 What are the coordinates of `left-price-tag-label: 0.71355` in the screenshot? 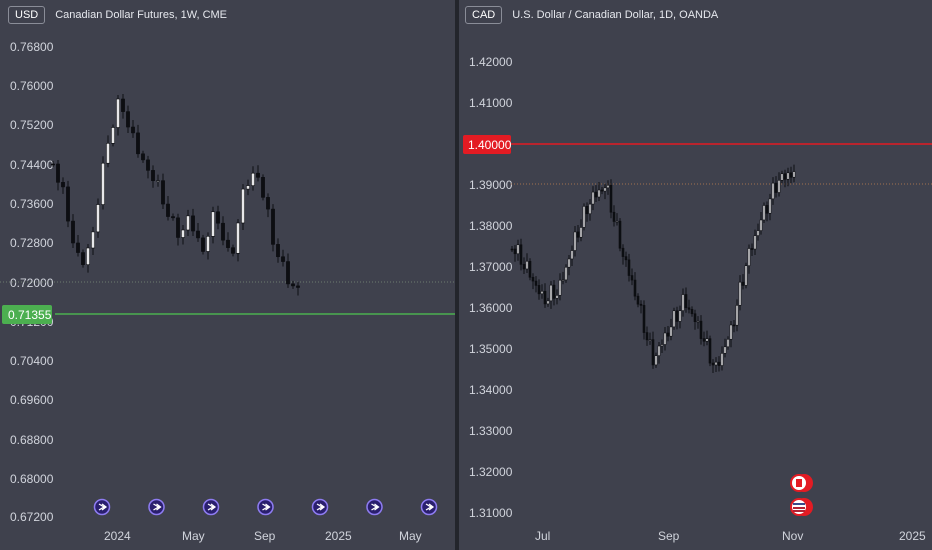 It's located at (30, 315).